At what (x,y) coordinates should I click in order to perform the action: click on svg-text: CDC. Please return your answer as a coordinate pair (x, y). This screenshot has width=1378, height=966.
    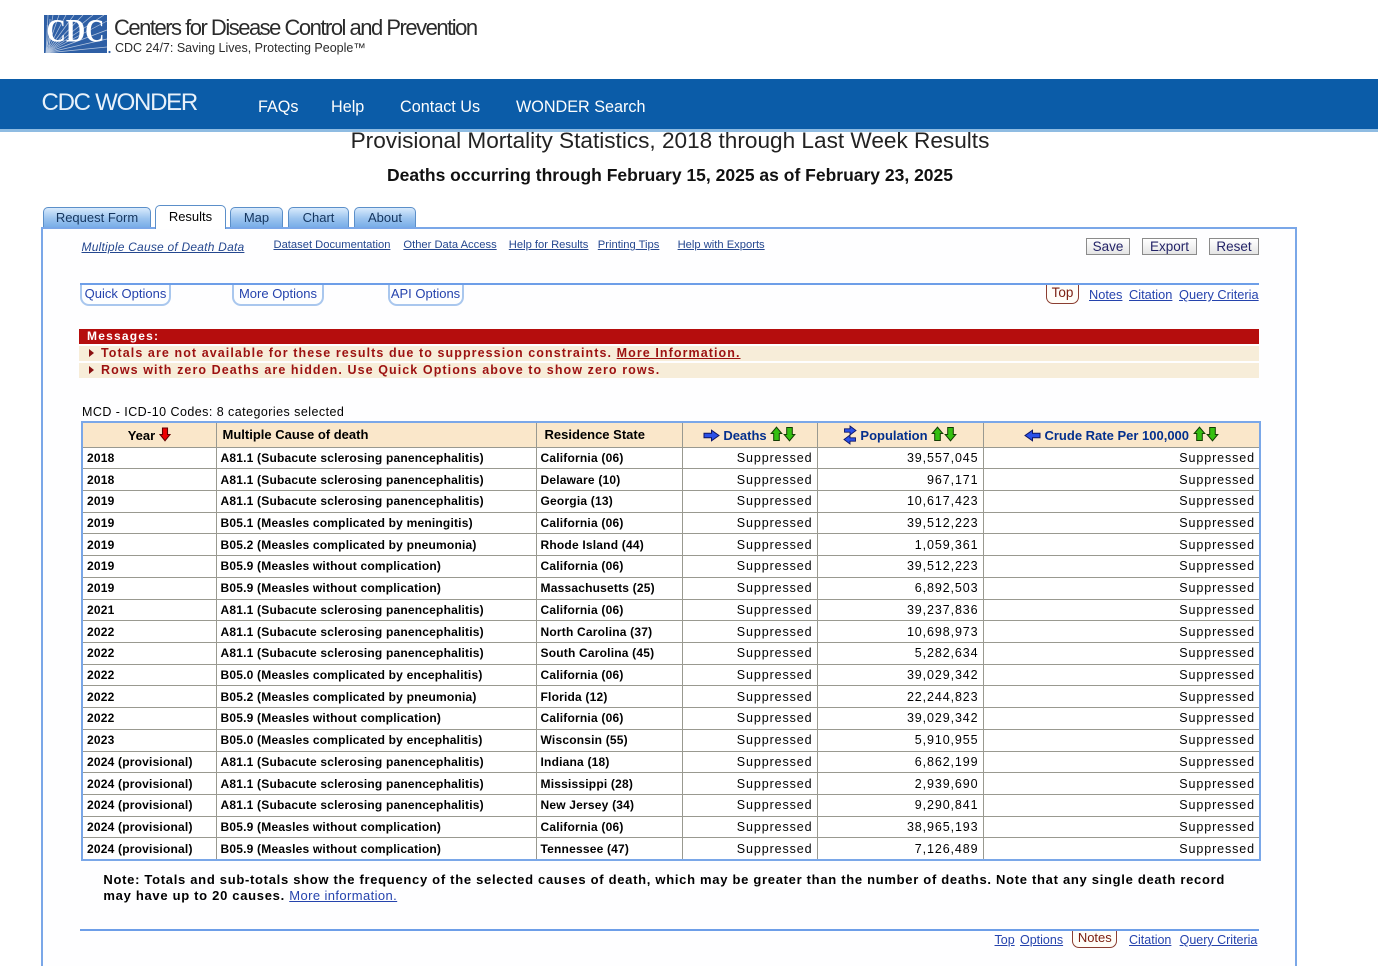
    Looking at the image, I should click on (76, 32).